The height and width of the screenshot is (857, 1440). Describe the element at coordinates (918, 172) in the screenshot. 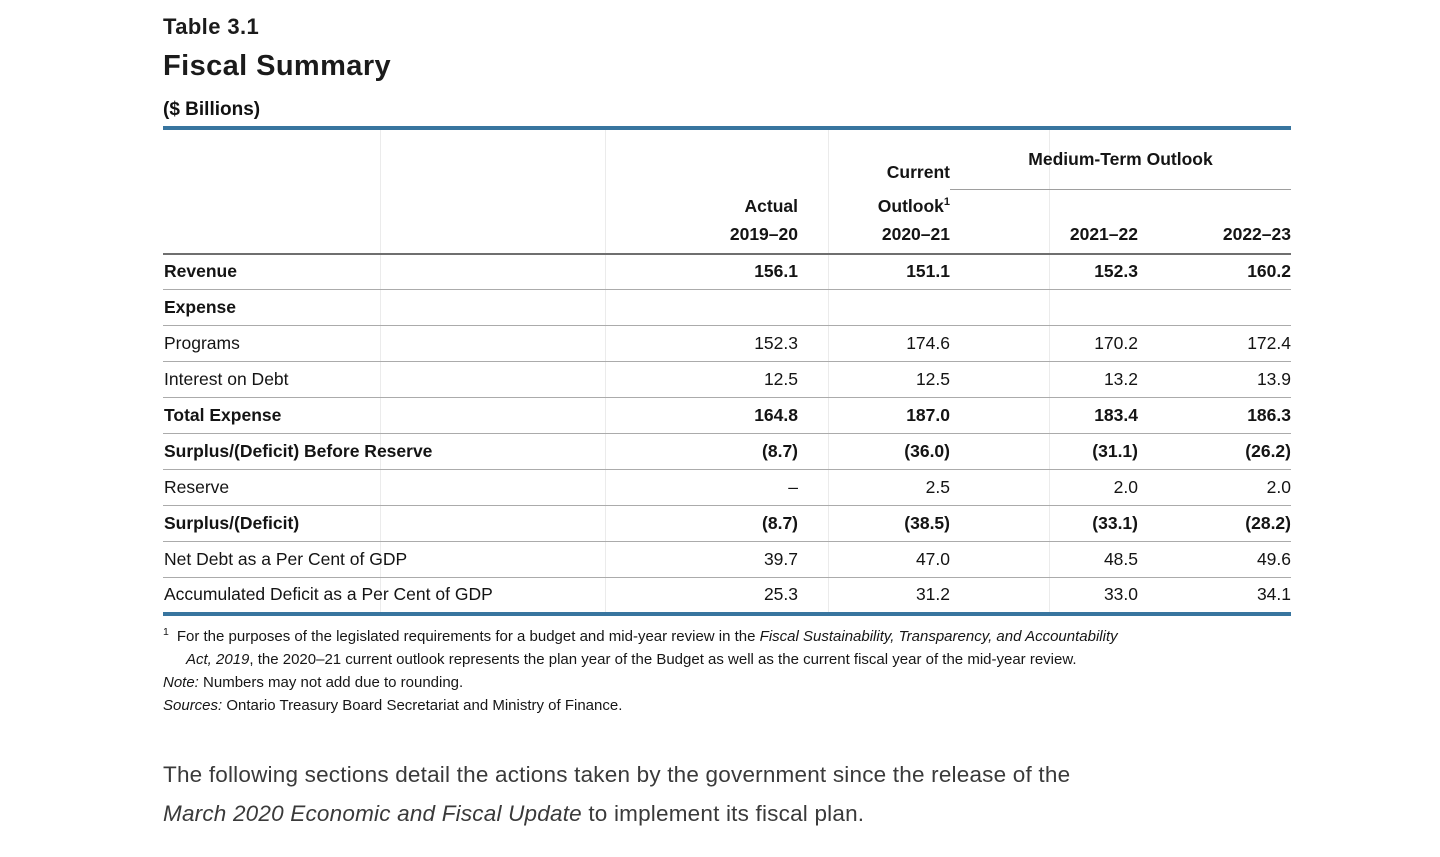

I see `header-current-line1: Current` at that location.